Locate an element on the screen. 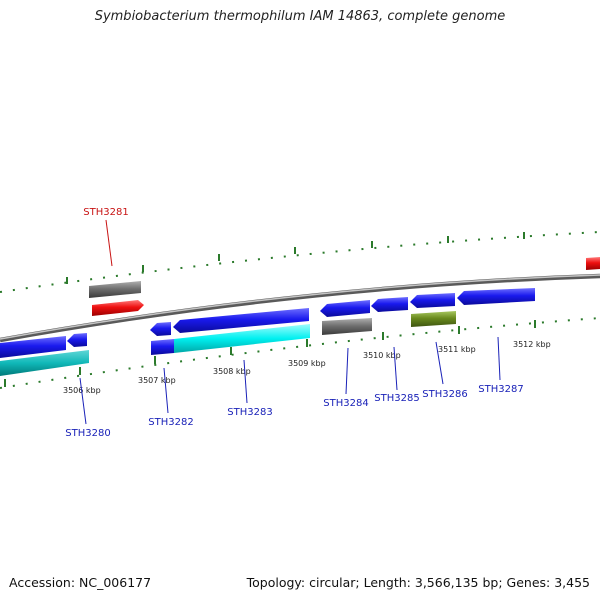 Image resolution: width=600 pixels, height=600 pixels. forward-features is located at coordinates (344, 286).